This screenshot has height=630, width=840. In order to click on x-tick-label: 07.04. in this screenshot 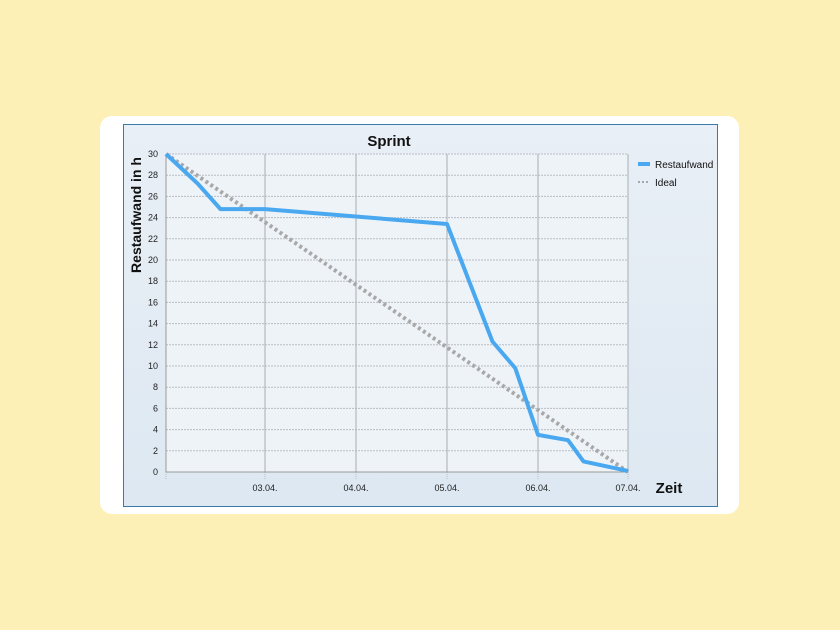, I will do `click(627, 488)`.